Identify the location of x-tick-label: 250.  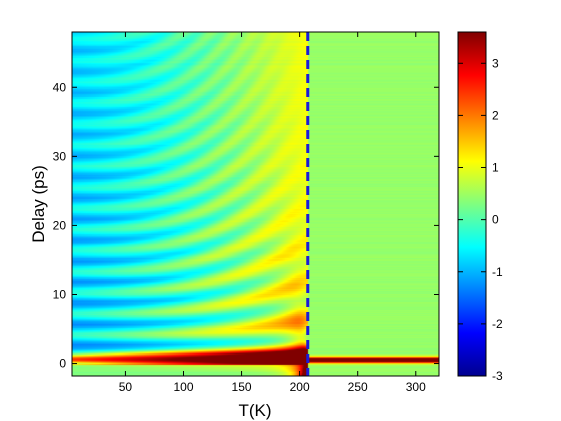
(358, 387).